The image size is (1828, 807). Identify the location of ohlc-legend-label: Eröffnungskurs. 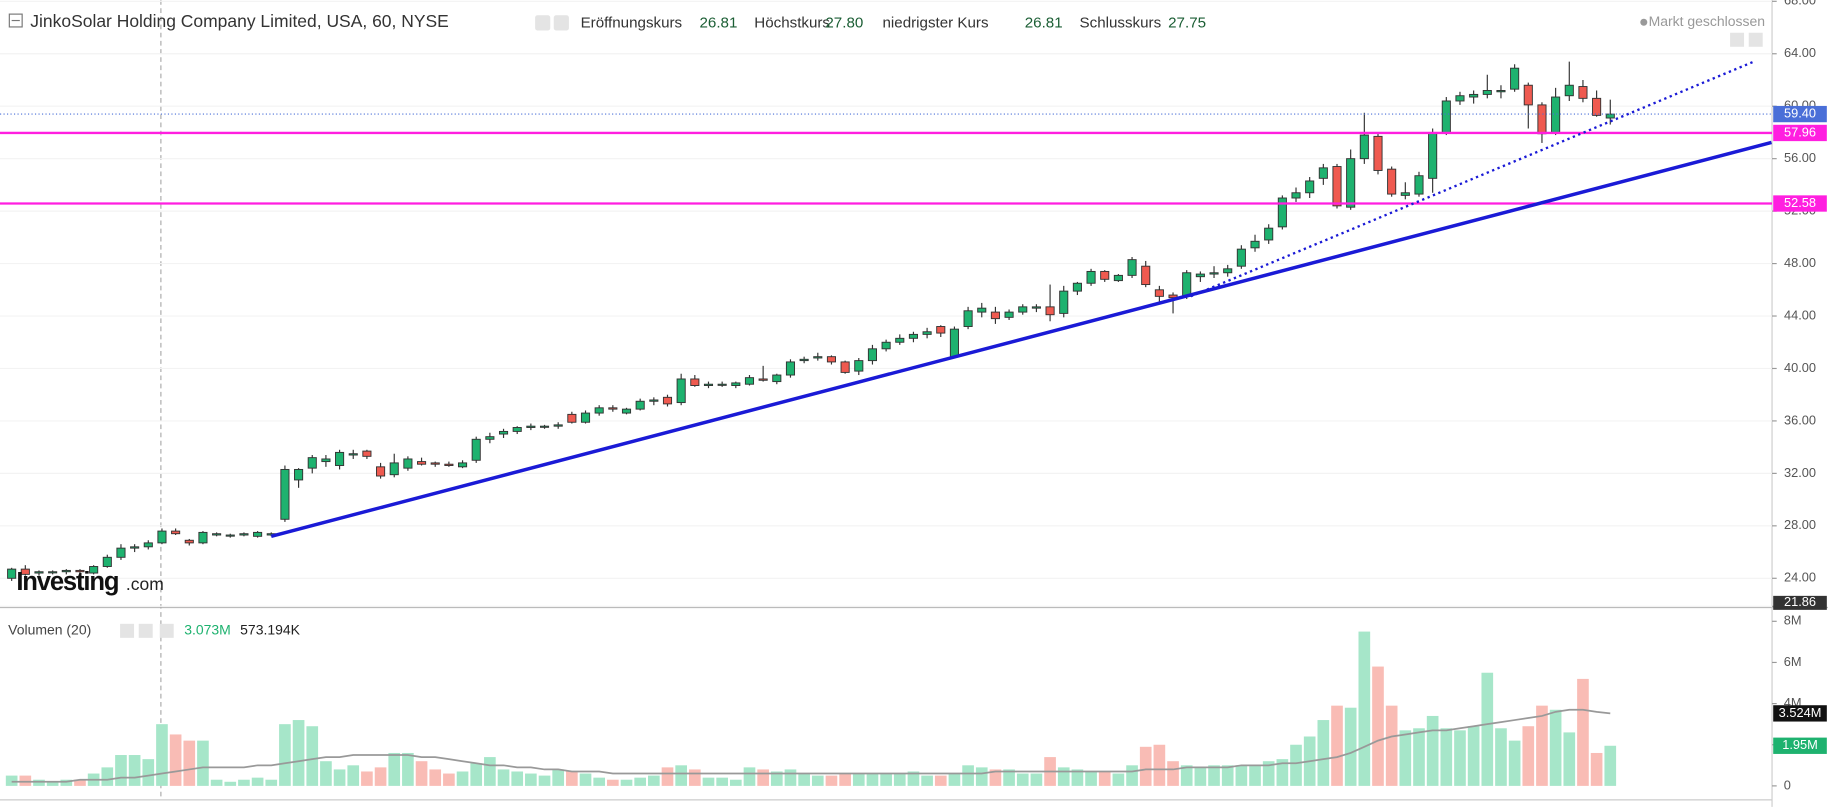
(632, 22).